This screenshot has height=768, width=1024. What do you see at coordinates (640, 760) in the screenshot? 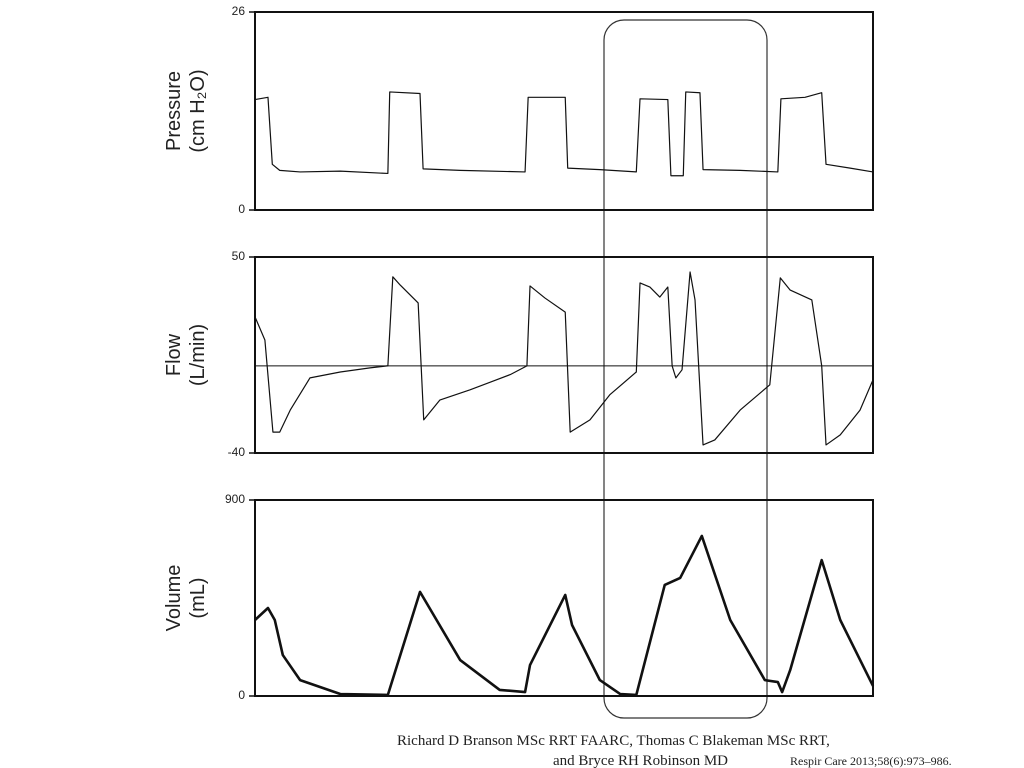
I see `citation-authors: and Bryce RH Robinson MD` at bounding box center [640, 760].